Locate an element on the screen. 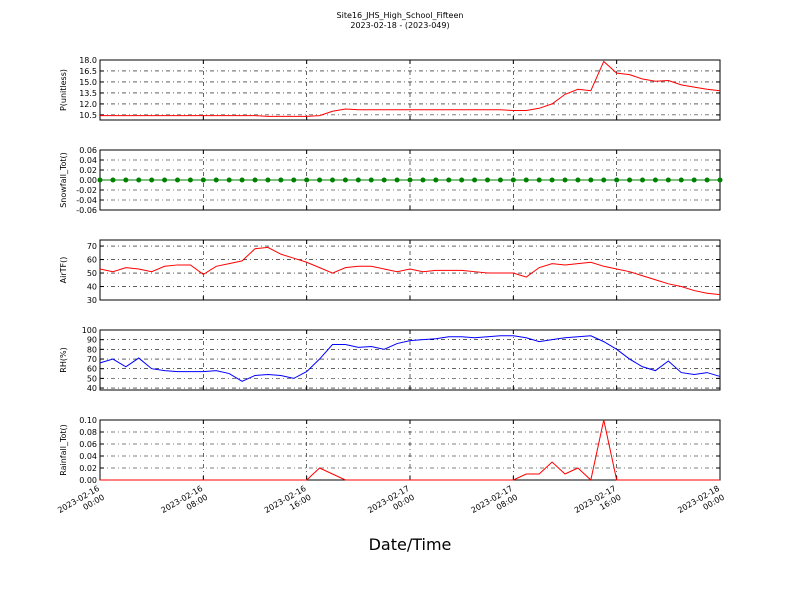 The width and height of the screenshot is (800, 600). y-tick-label: 30 is located at coordinates (92, 300).